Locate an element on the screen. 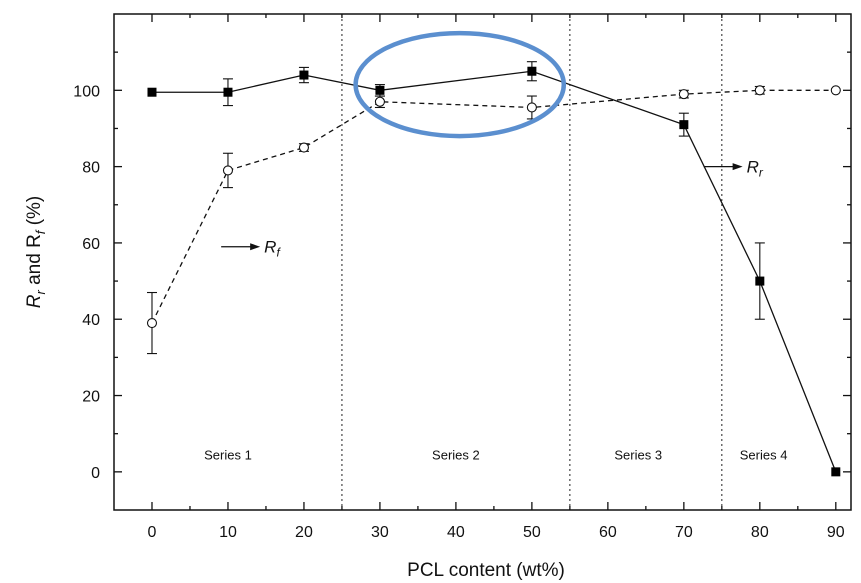 The image size is (861, 583). y-axis-title: Rr and Rf (%) is located at coordinates (36, 252).